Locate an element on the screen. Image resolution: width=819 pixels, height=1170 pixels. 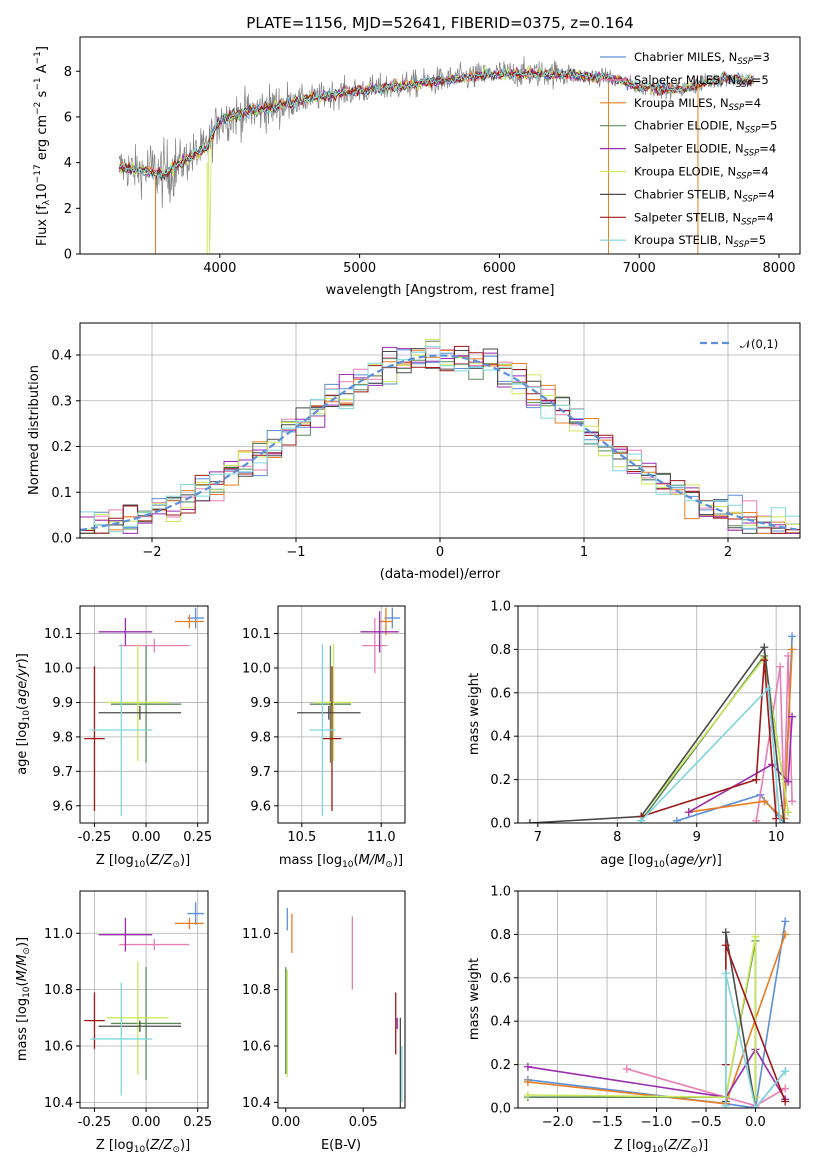
y-tick-label: 0.4 is located at coordinates (61, 356).